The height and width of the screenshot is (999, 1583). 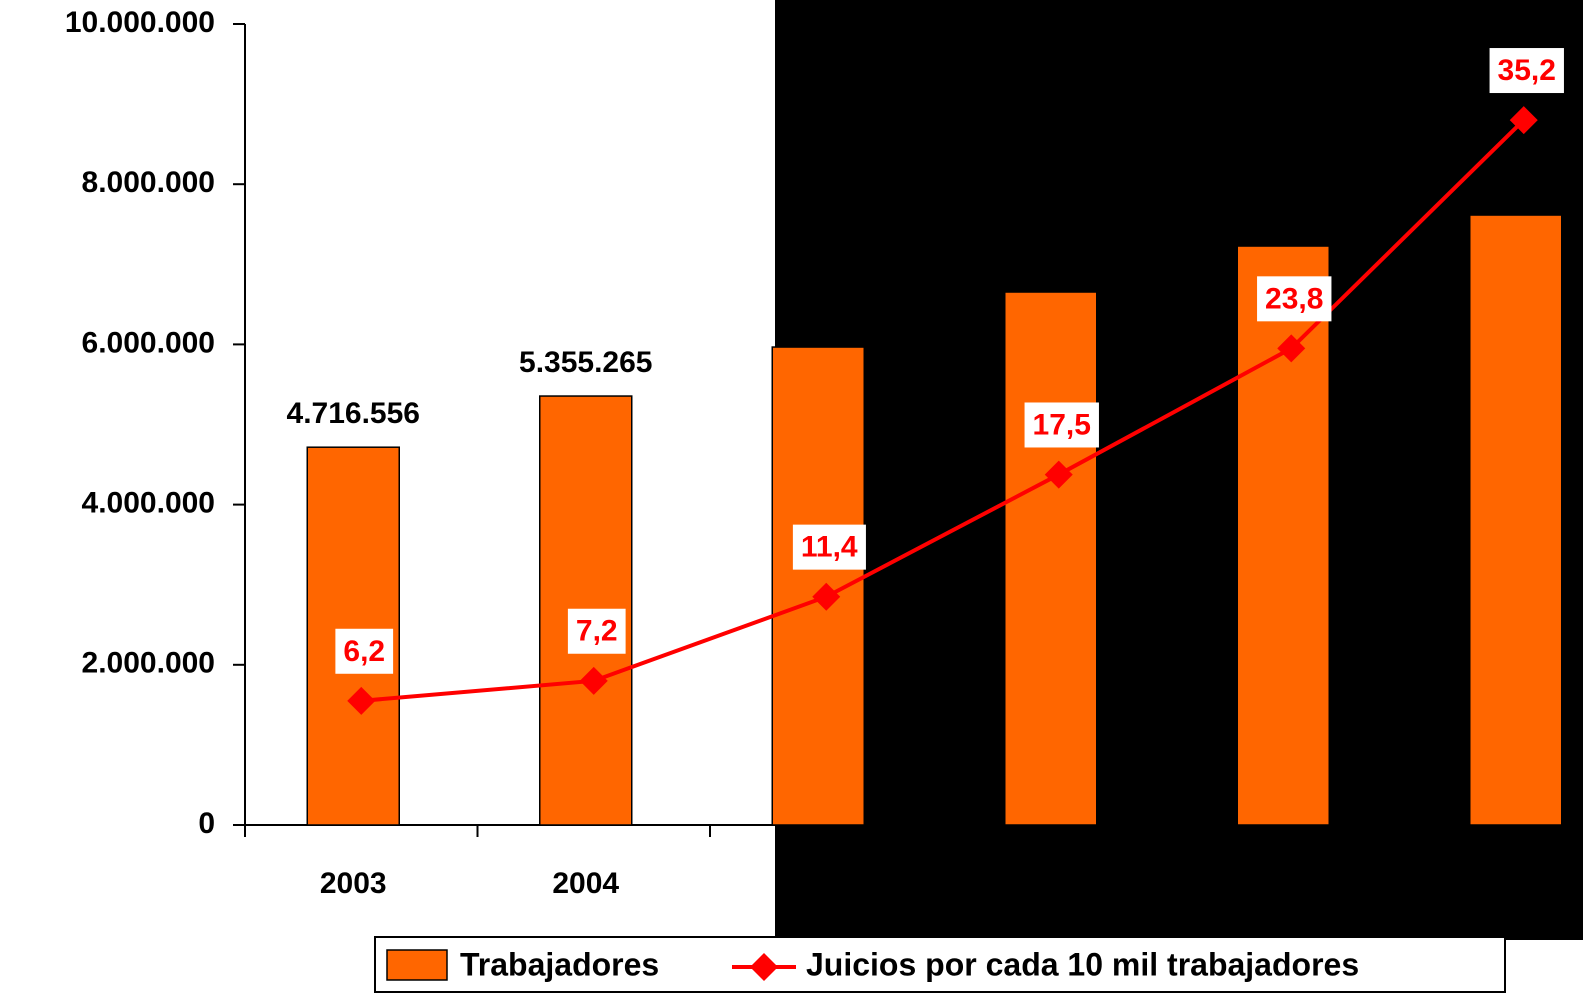 What do you see at coordinates (417, 965) in the screenshot?
I see `legend-swatch` at bounding box center [417, 965].